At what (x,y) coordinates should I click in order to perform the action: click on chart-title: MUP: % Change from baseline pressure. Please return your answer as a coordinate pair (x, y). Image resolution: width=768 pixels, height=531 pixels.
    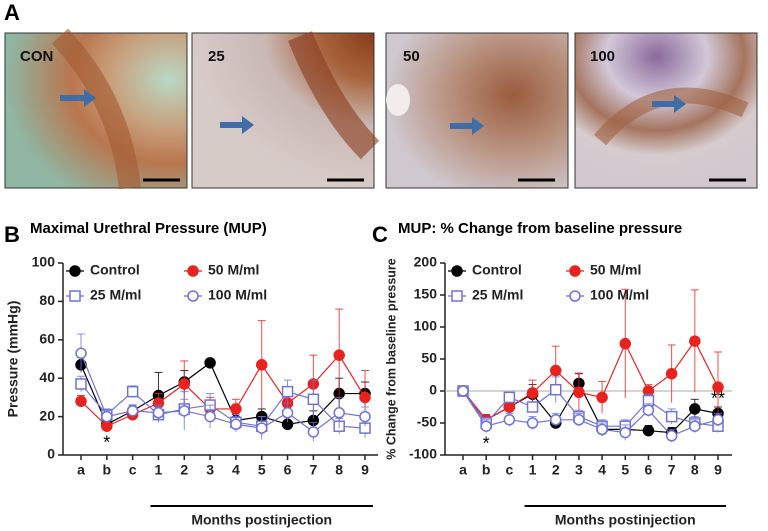
    Looking at the image, I should click on (540, 228).